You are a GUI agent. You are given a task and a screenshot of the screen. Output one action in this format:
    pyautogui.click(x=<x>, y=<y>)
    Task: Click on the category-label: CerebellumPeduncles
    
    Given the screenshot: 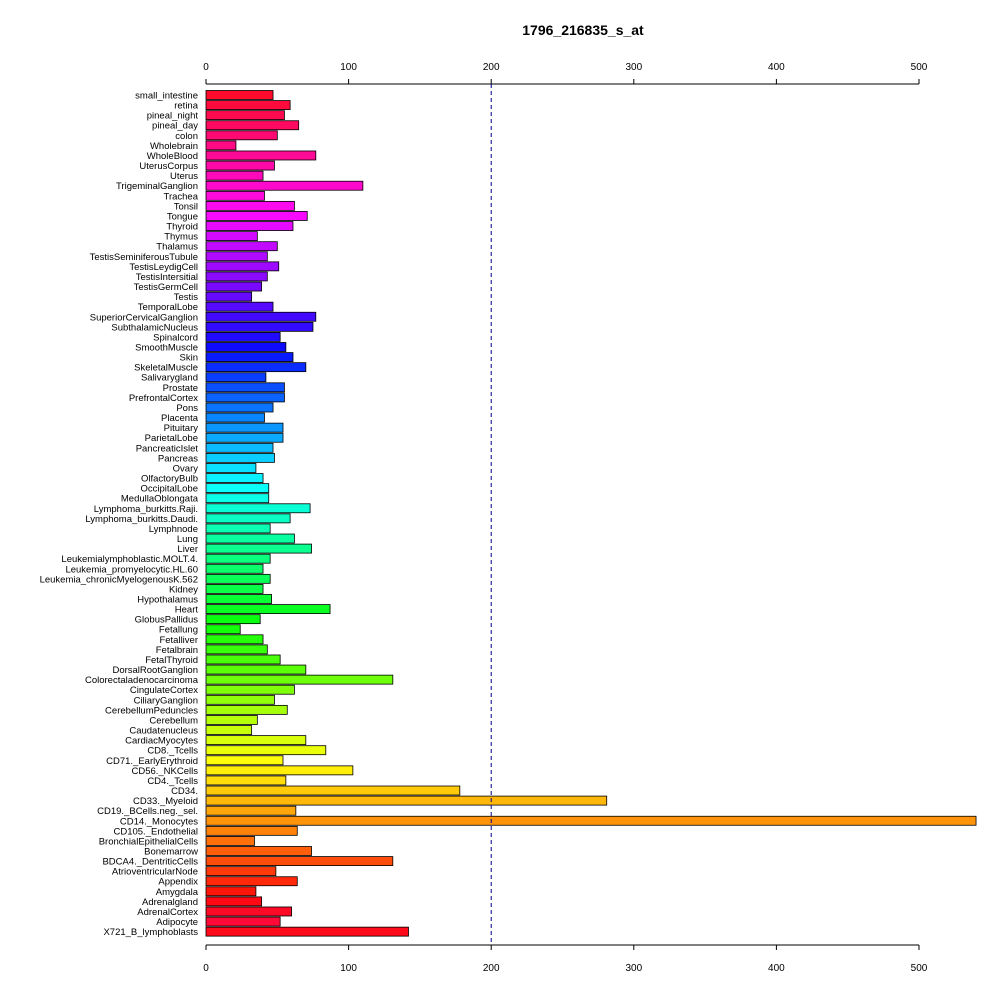 What is the action you would take?
    pyautogui.click(x=151, y=710)
    